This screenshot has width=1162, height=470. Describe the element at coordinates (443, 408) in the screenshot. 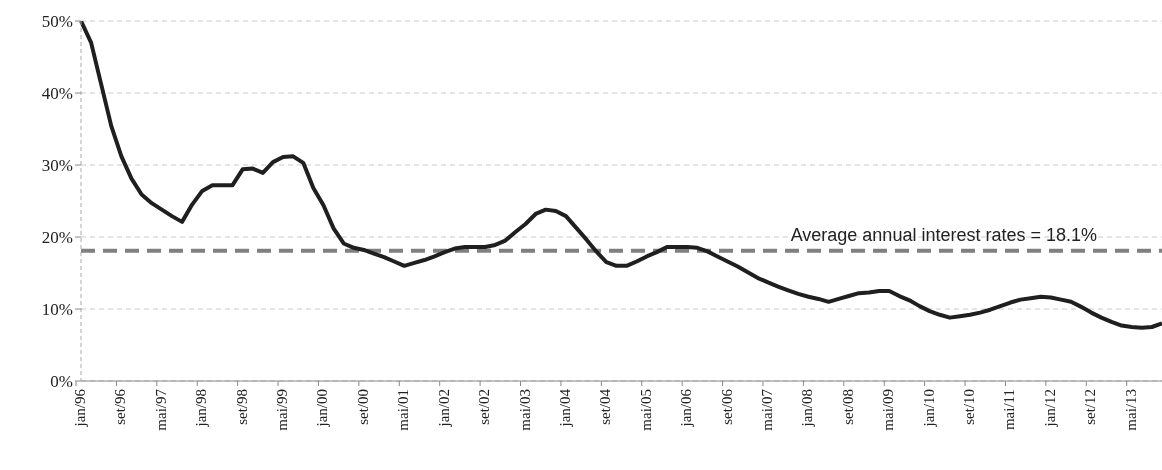

I see `x-tick-label: jan/02` at that location.